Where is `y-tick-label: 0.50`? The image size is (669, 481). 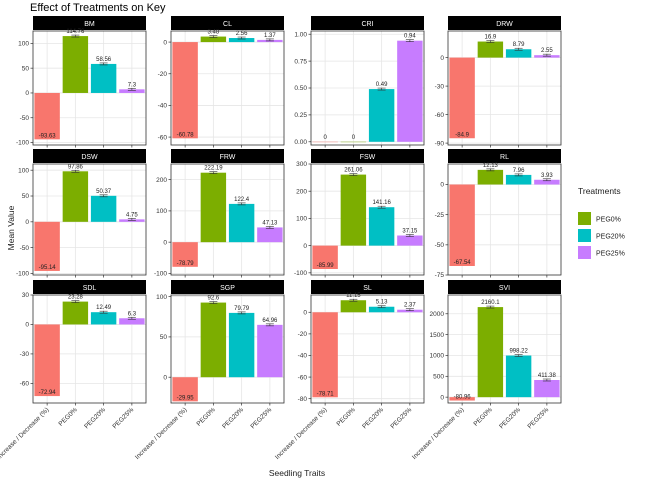 y-tick-label: 0.50 is located at coordinates (300, 88).